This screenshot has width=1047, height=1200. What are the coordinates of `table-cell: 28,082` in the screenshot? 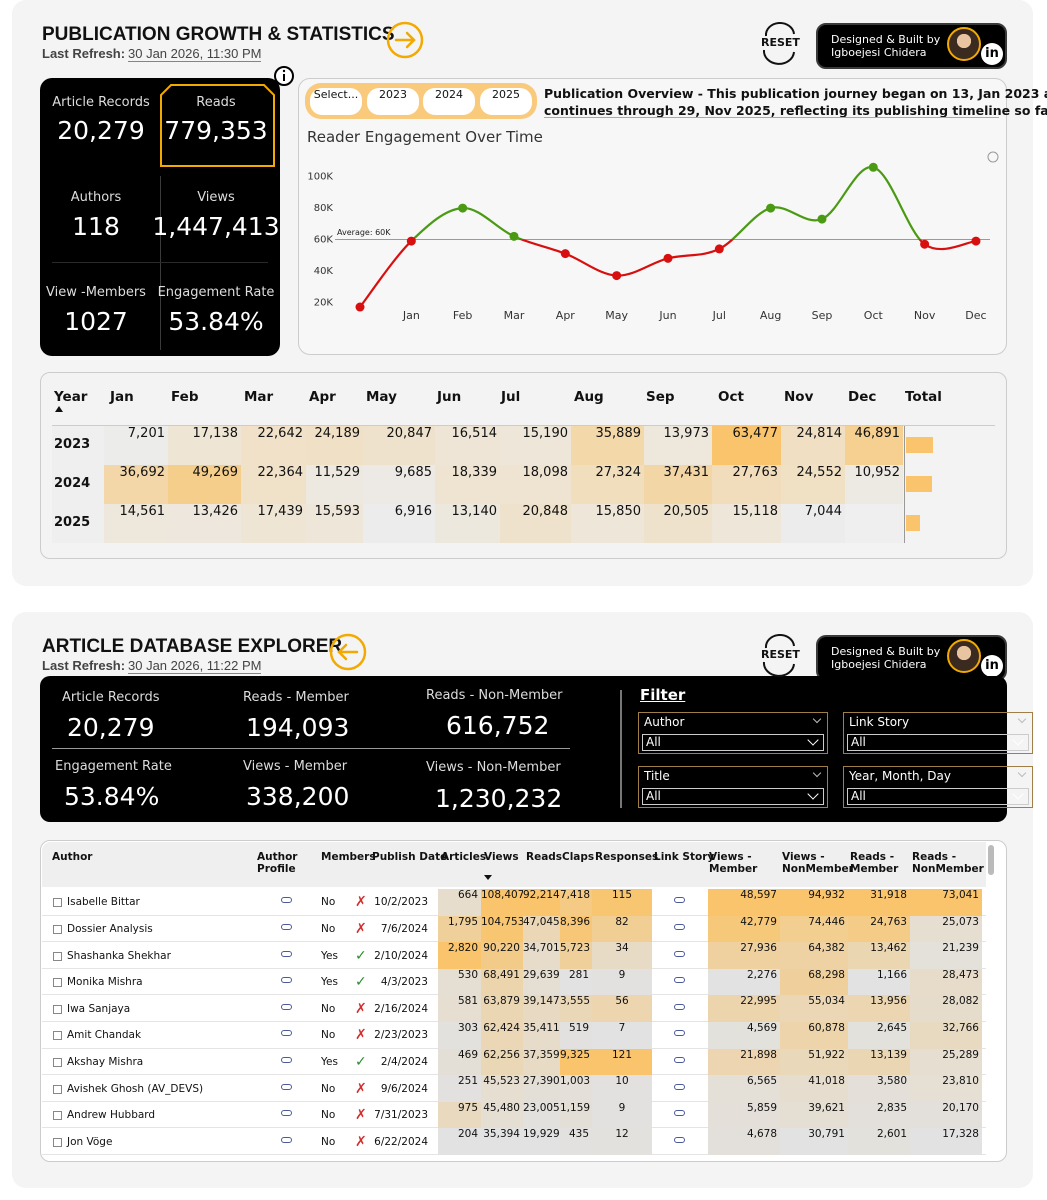 It's located at (946, 1008).